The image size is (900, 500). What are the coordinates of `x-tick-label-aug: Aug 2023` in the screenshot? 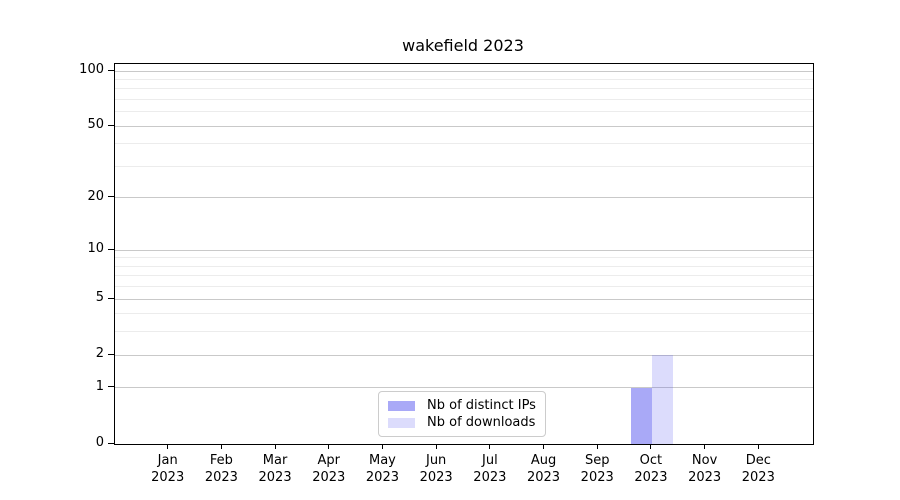 It's located at (544, 469).